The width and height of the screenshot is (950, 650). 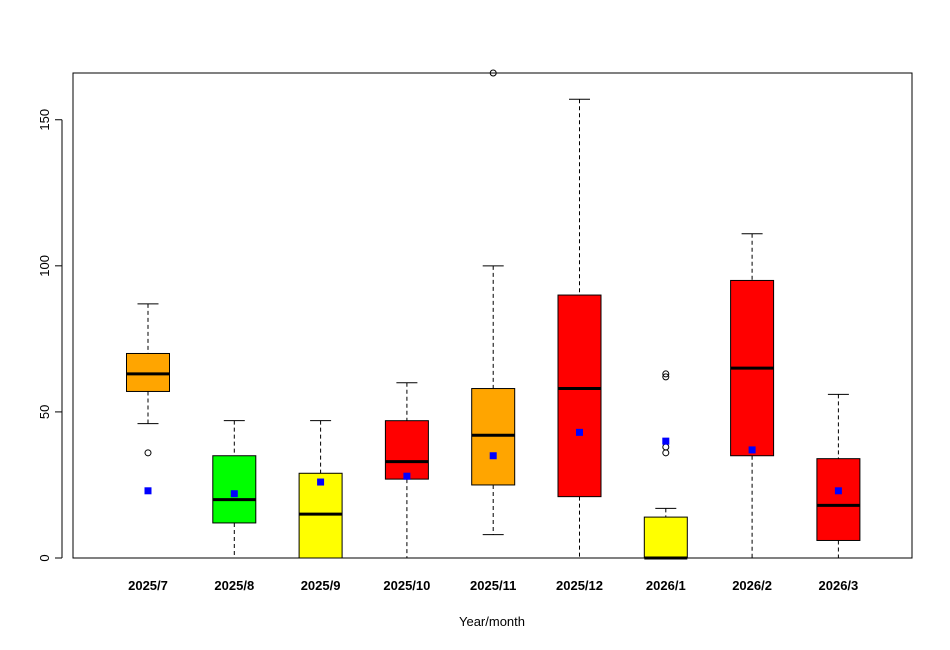 I want to click on x-category-label: 2025/12, so click(x=579, y=585).